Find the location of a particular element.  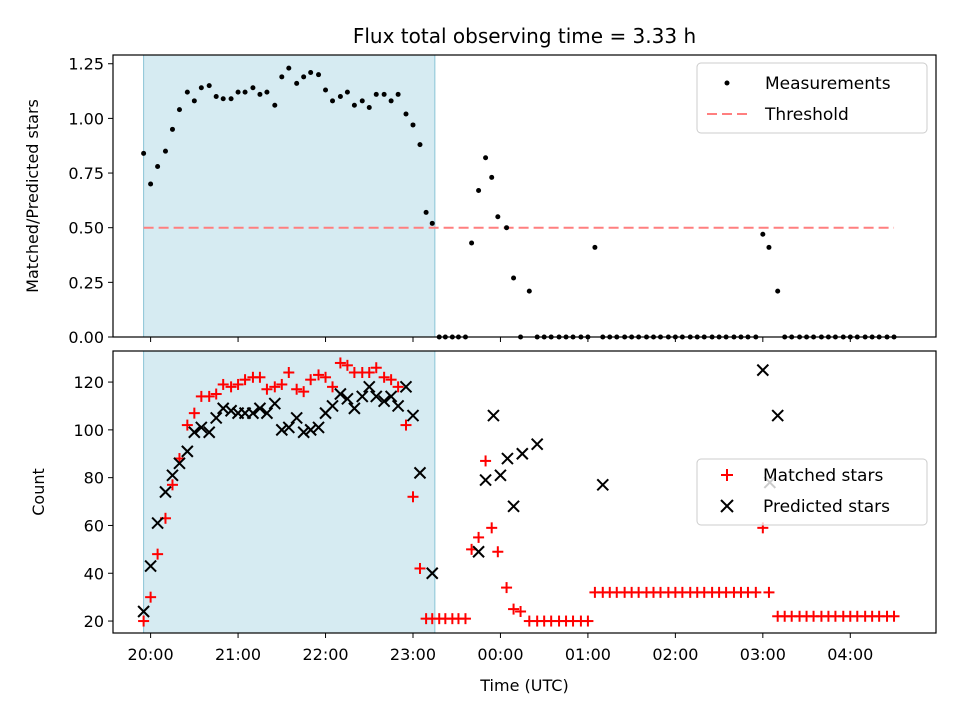

chart-title: Flux total observing time = 3.33 h is located at coordinates (524, 36).